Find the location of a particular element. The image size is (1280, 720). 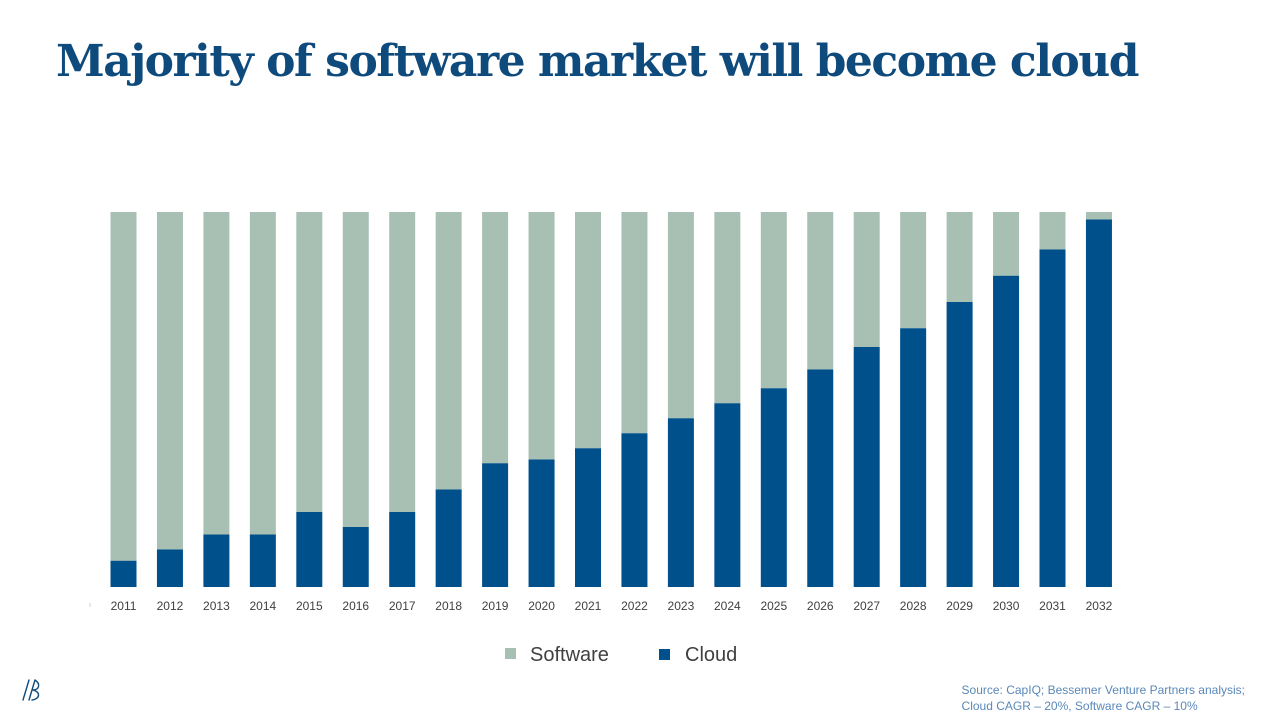

x-tick-label-2029: 2029 is located at coordinates (959, 606).